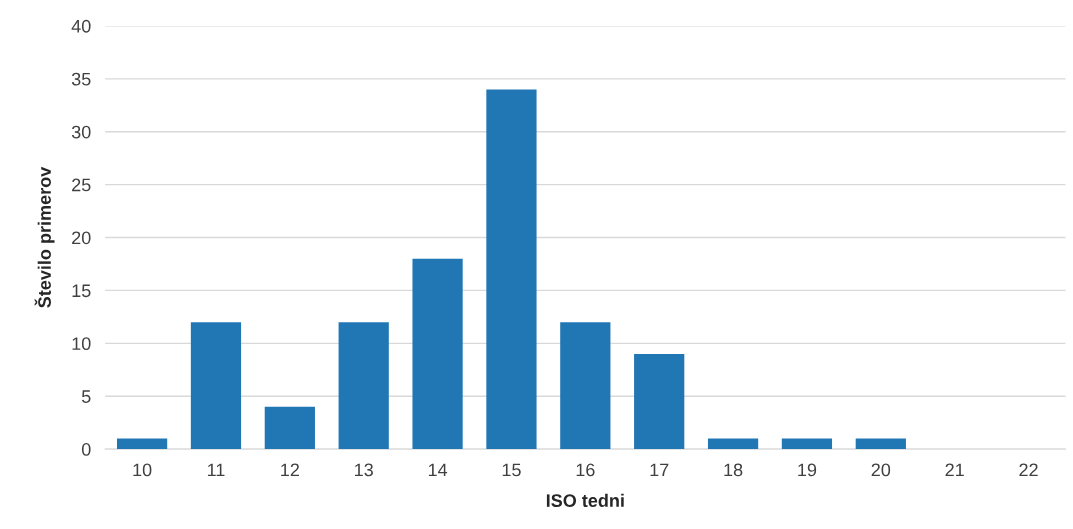 This screenshot has width=1073, height=529. I want to click on x-tick-label: 11, so click(216, 470).